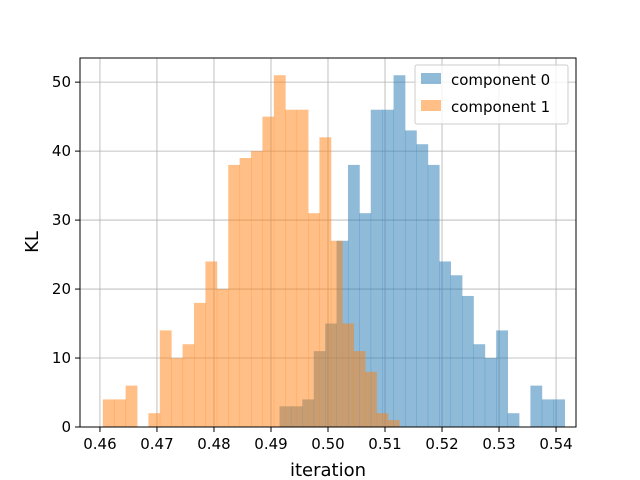 The height and width of the screenshot is (480, 640). Describe the element at coordinates (270, 444) in the screenshot. I see `x-tick-label: 0.49` at that location.